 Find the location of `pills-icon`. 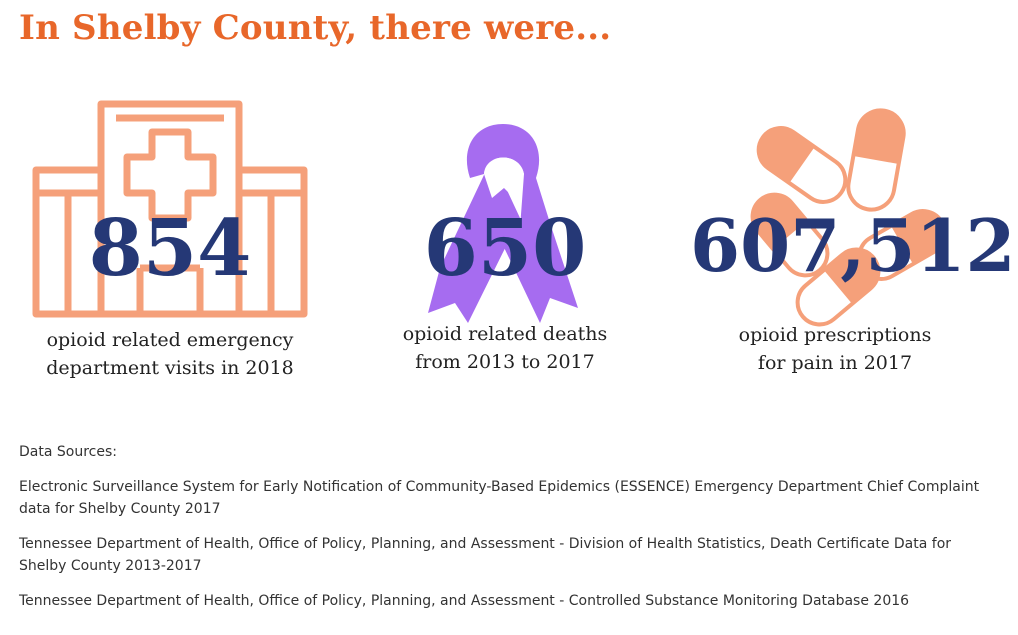

pills-icon is located at coordinates (848, 217).